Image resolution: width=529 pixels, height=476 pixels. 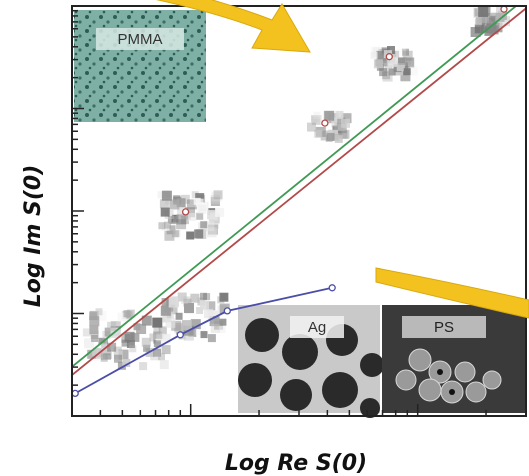 What do you see at coordinates (311, 361) in the screenshot?
I see `ag-inset: Ag` at bounding box center [311, 361].